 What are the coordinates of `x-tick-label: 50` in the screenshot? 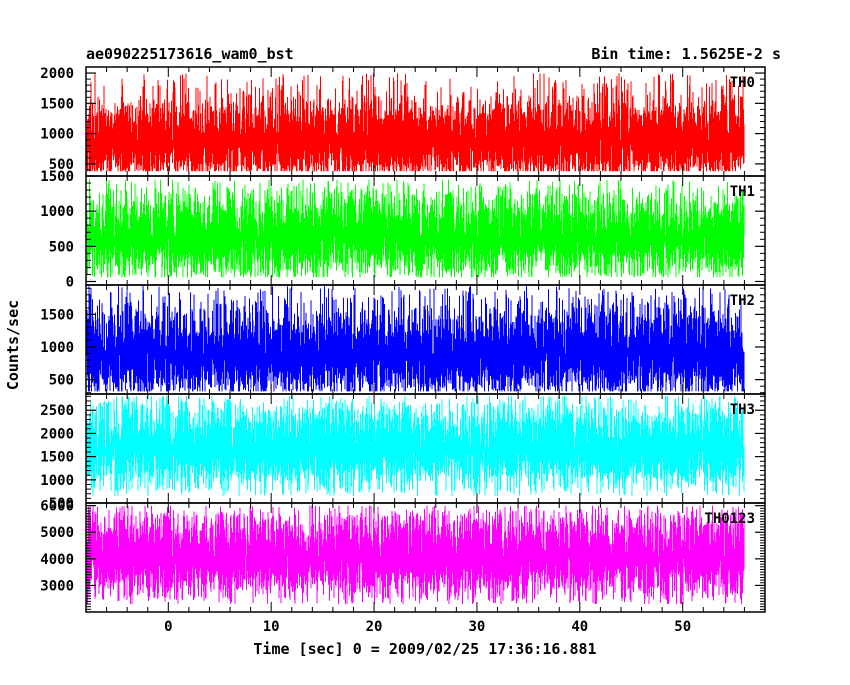 It's located at (682, 627).